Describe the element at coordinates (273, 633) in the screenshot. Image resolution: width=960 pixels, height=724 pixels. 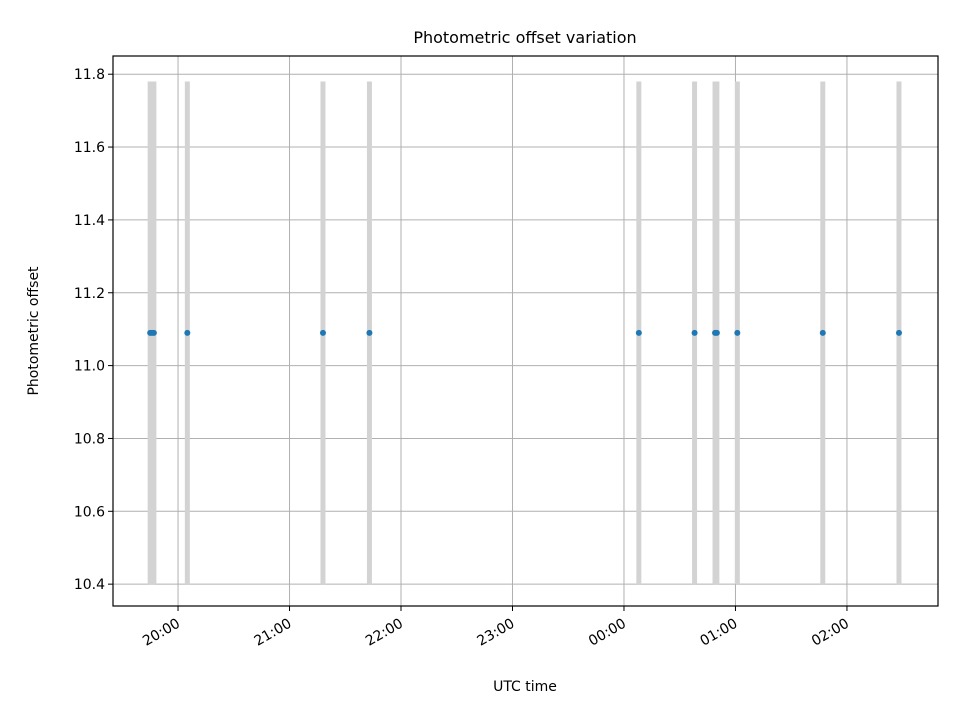
I see `x-tick-label: 21:00` at that location.